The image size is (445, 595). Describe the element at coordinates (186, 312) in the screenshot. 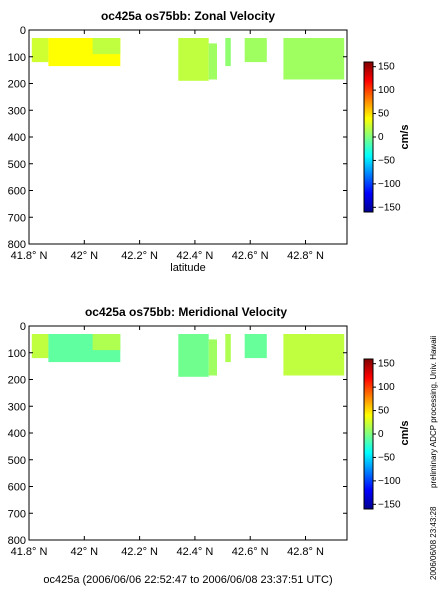

I see `chart-title: oc425a os75bb: Meridional Velocity` at that location.